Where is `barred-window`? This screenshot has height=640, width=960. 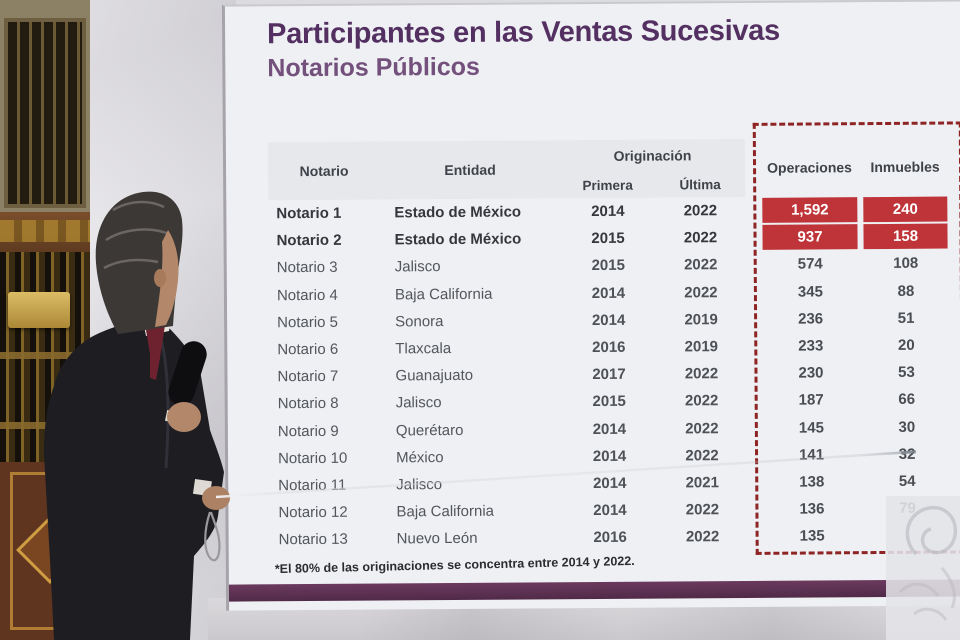
barred-window is located at coordinates (45, 113).